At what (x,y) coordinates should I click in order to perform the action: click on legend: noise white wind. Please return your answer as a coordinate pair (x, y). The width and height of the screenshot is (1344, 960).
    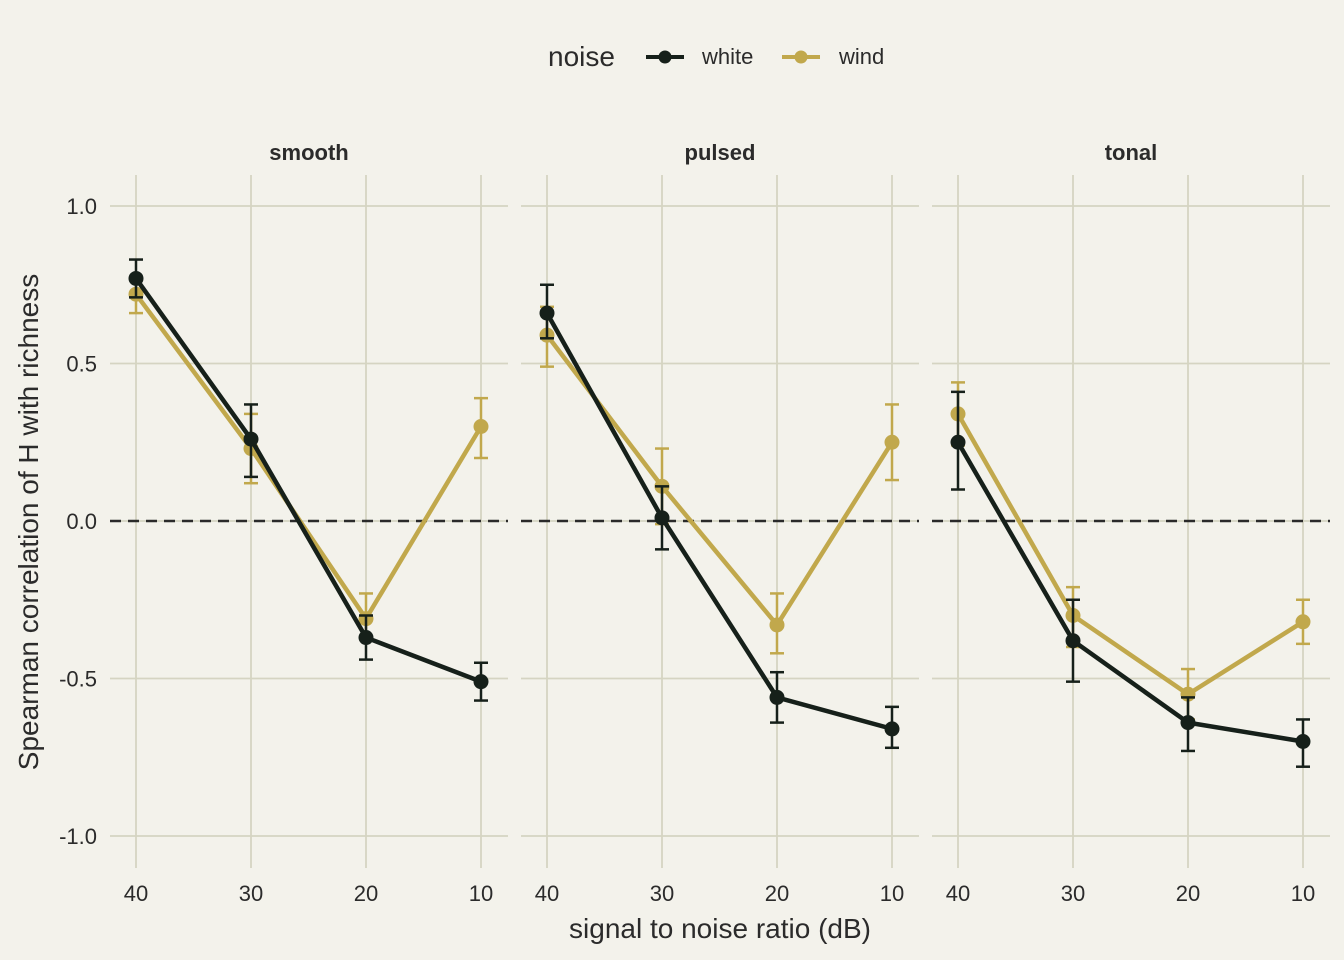
    Looking at the image, I should click on (716, 56).